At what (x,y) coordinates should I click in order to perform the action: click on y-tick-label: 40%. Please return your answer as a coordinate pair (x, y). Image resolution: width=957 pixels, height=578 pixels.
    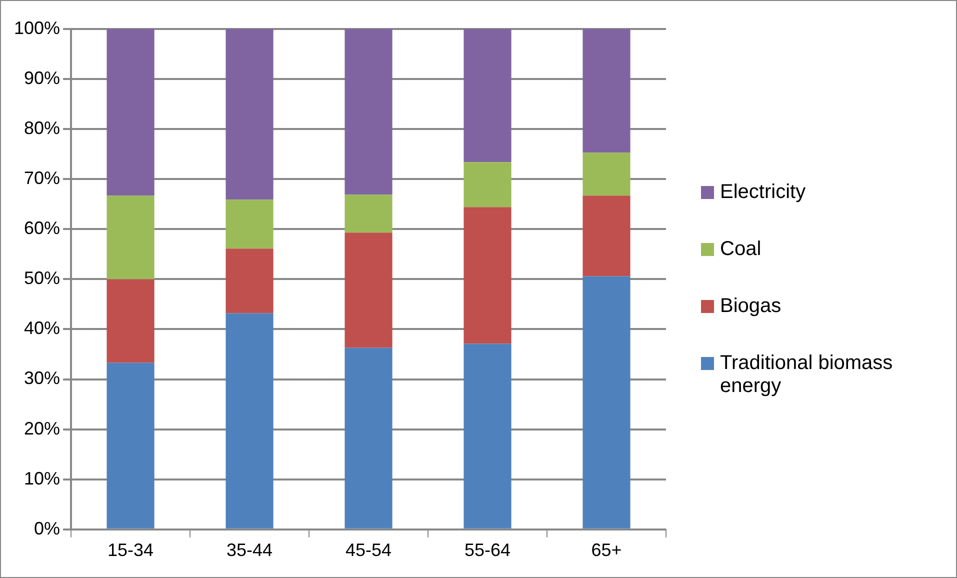
    Looking at the image, I should click on (42, 328).